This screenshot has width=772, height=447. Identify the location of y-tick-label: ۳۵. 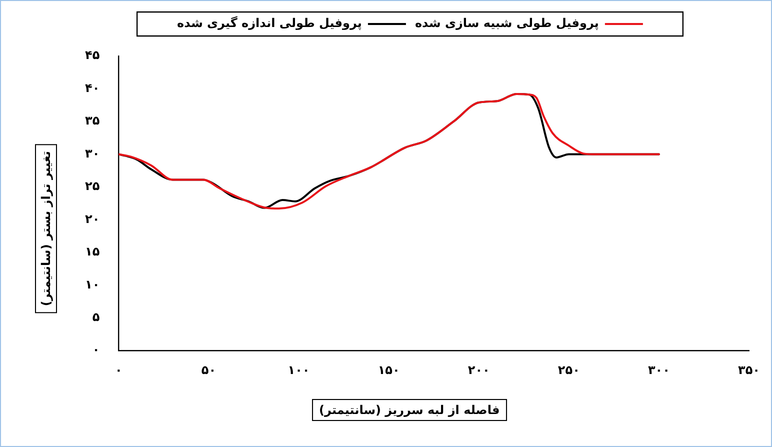
(92, 121).